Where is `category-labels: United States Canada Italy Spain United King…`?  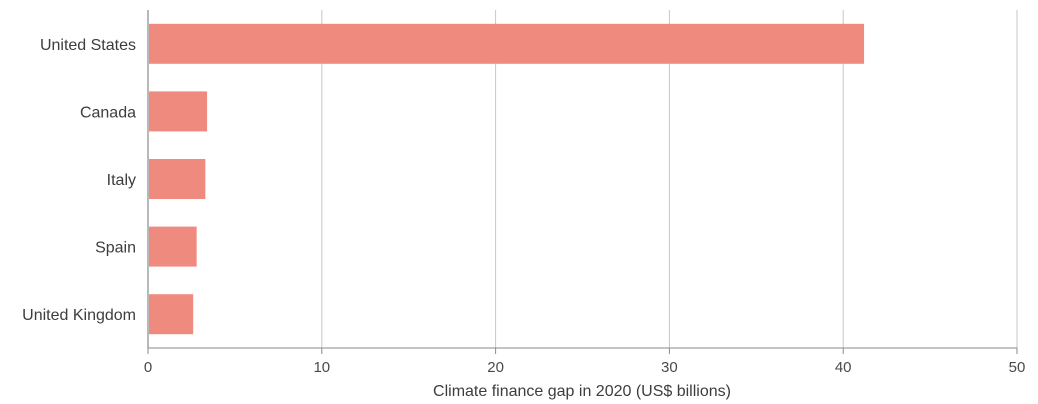
category-labels: United States Canada Italy Spain United King… is located at coordinates (79, 180).